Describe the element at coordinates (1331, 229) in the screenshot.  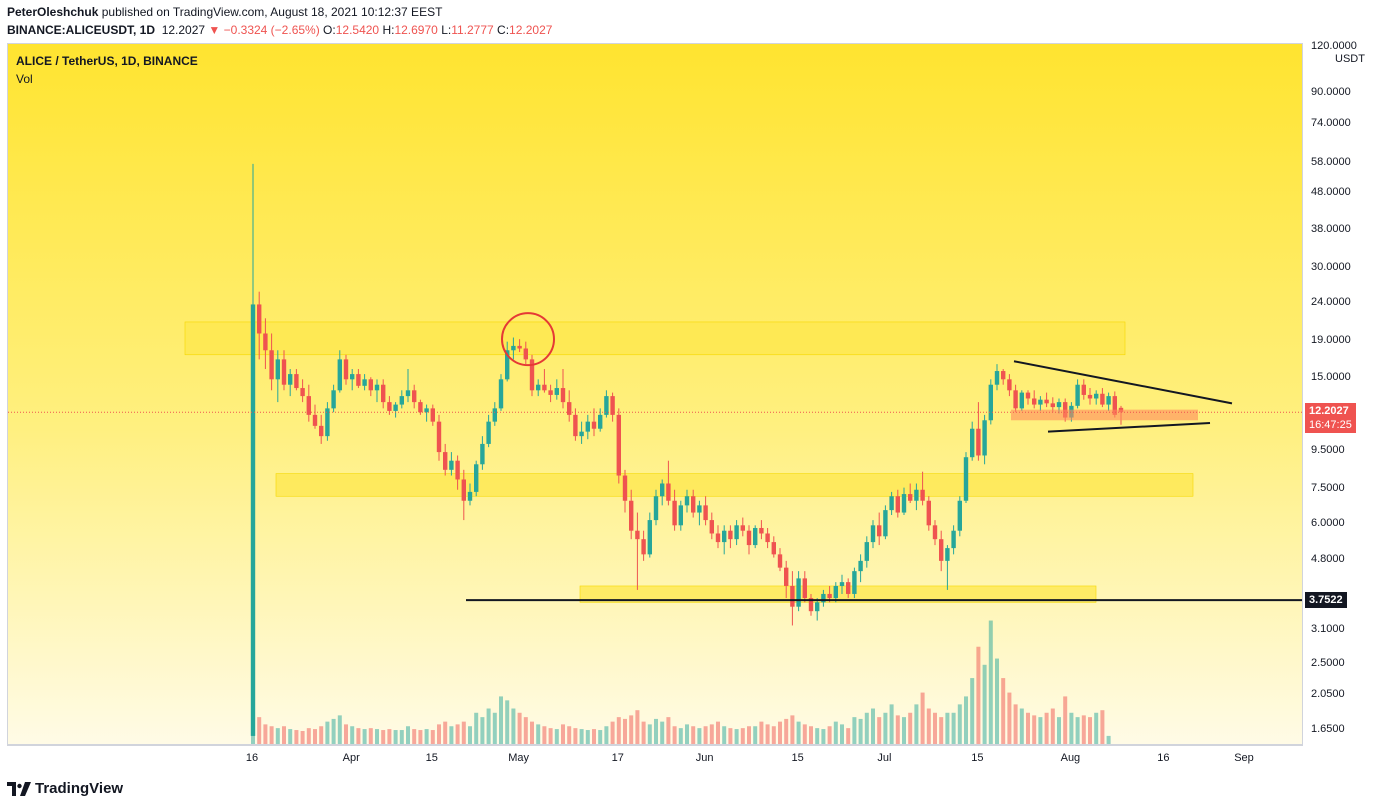
I see `price-tick-label: 38.0000` at that location.